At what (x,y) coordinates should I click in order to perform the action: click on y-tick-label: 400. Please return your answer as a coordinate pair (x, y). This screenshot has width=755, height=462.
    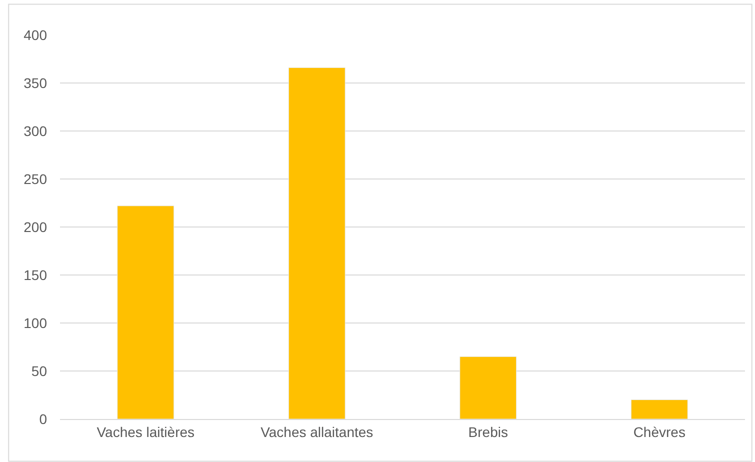
    Looking at the image, I should click on (36, 34).